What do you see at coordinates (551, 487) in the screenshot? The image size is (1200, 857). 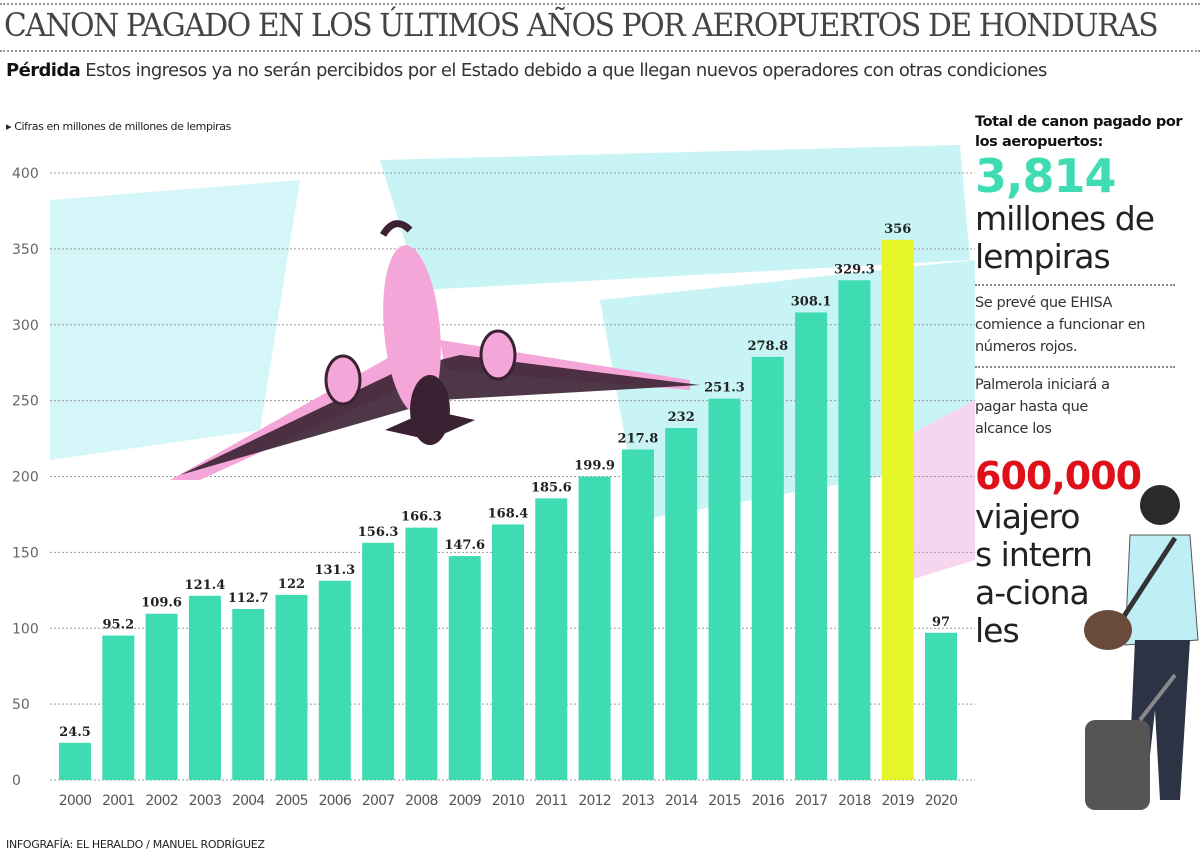 I see `data-label-2011: 185.6` at bounding box center [551, 487].